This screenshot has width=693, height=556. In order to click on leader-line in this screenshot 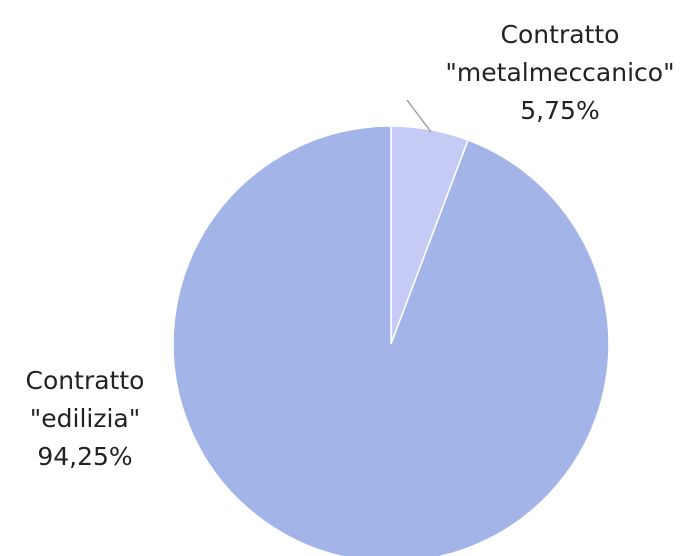, I will do `click(419, 116)`.